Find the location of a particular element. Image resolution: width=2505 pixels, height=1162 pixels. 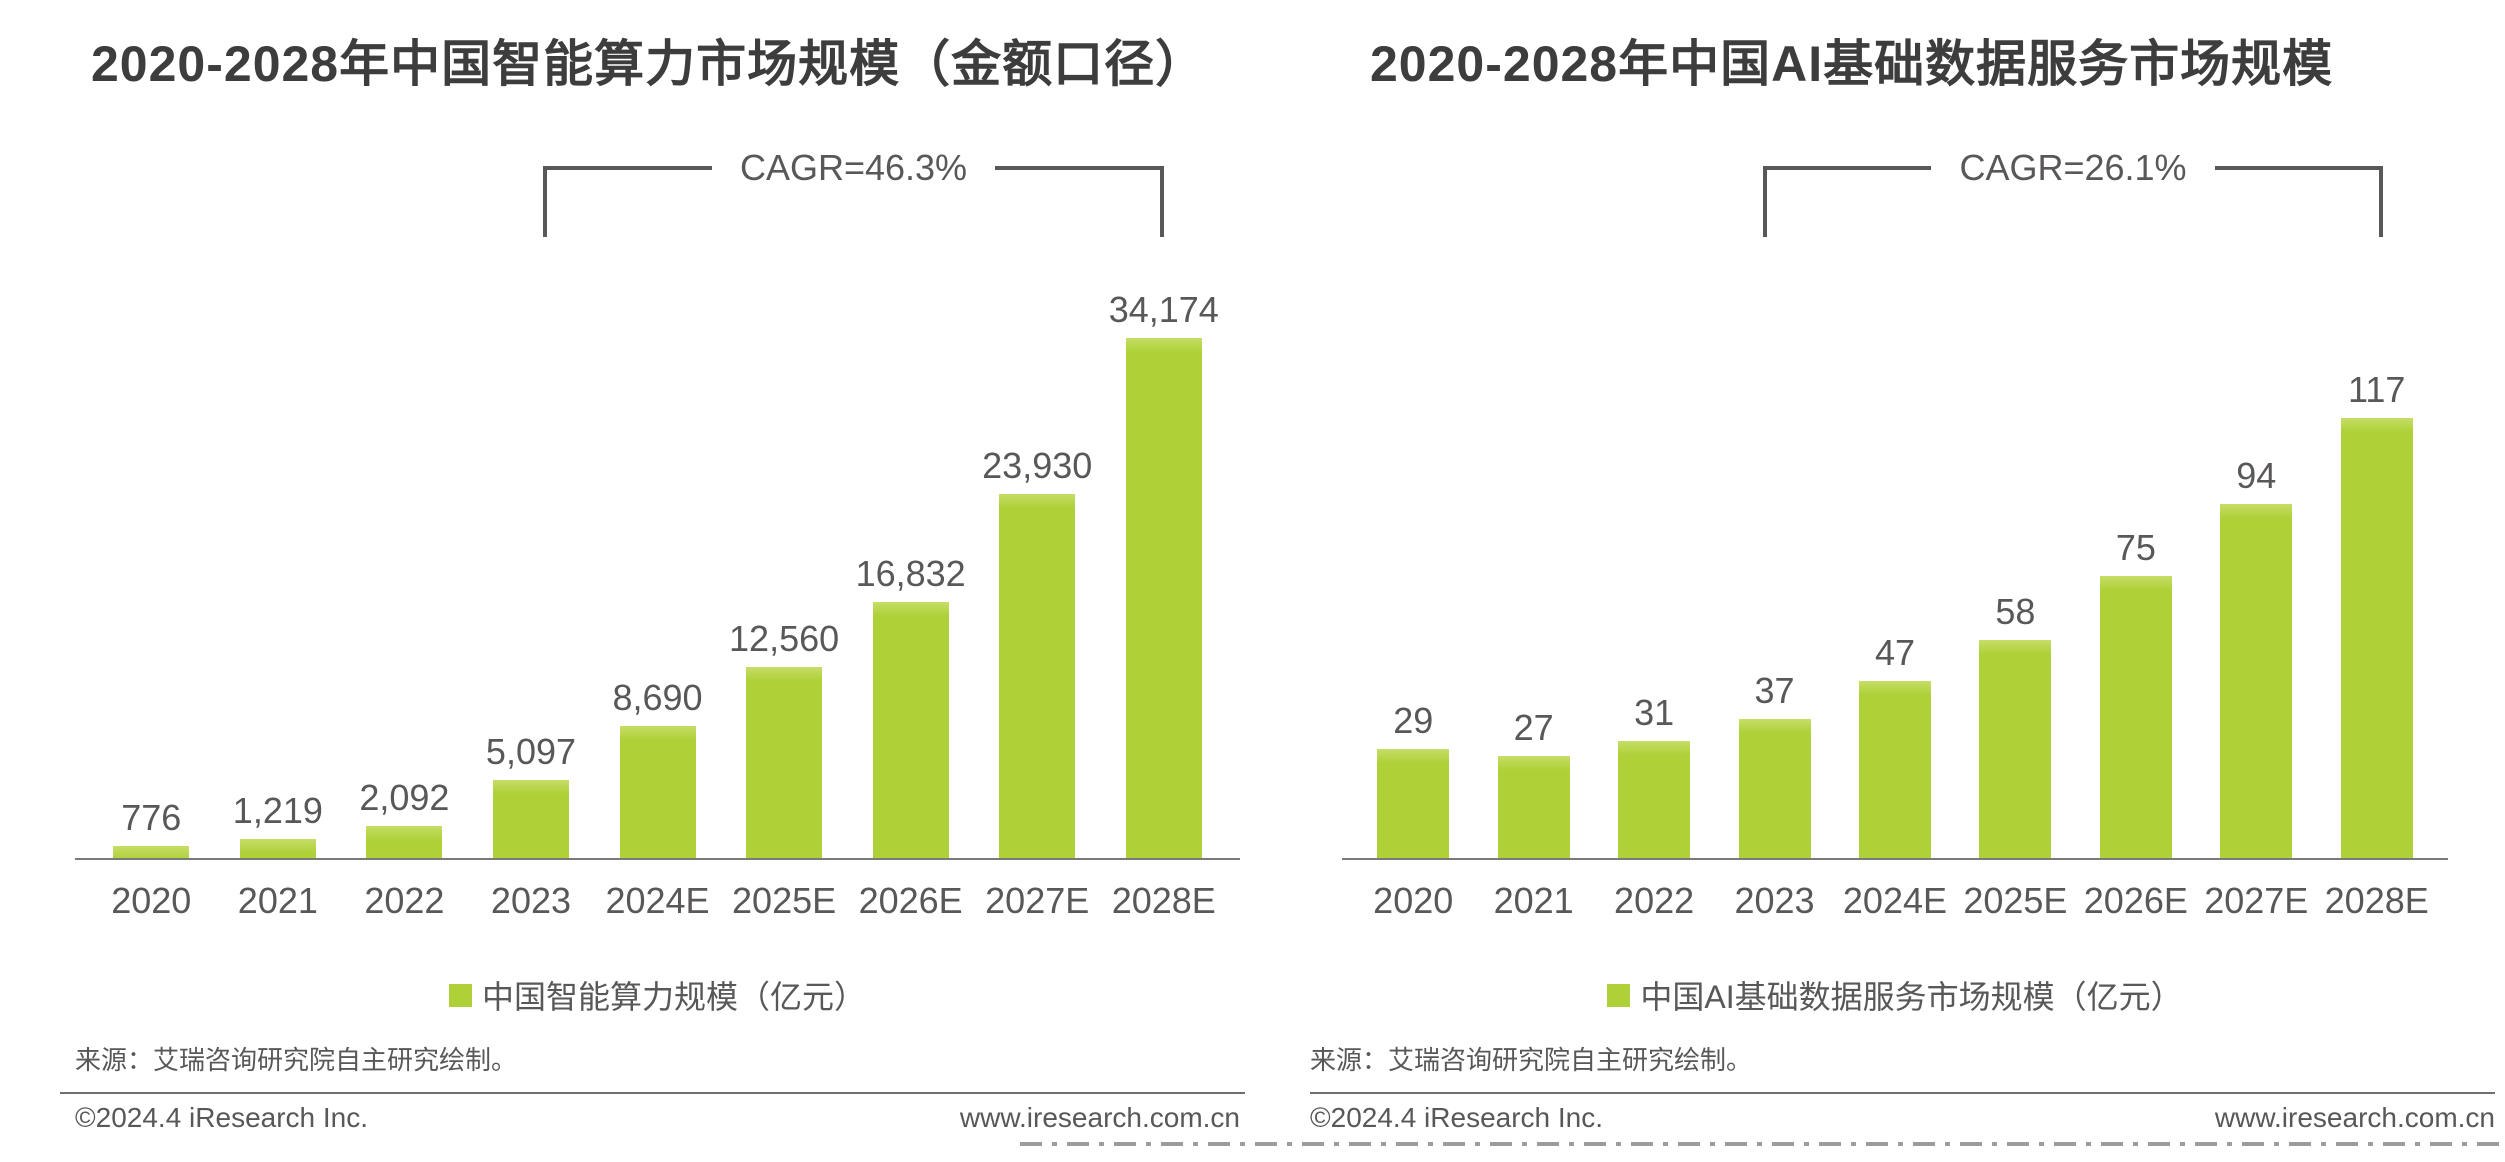

bar-value-label: 23,930 is located at coordinates (1037, 465).